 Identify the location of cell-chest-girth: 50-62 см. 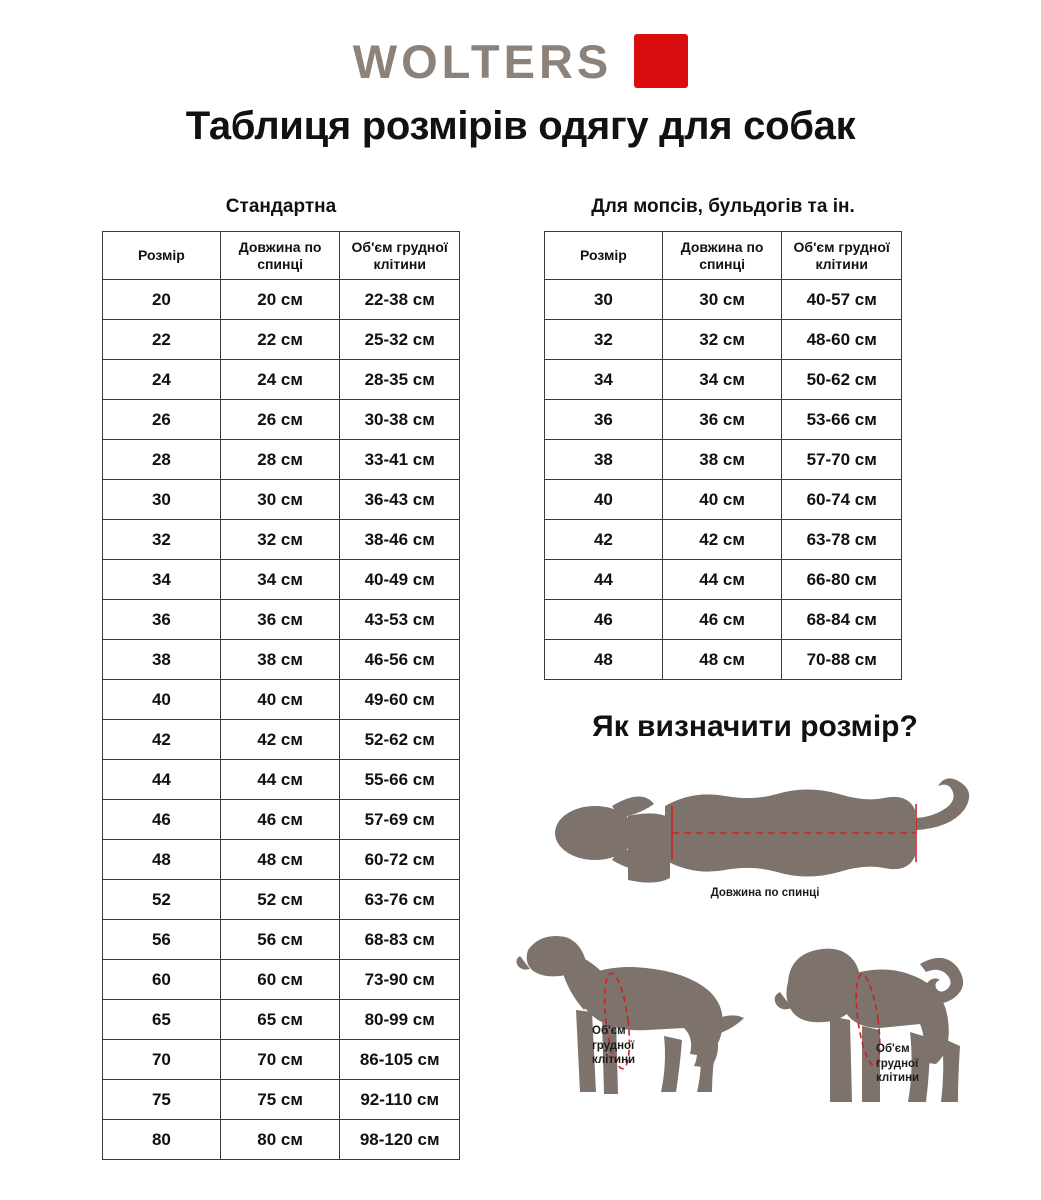
(841, 380).